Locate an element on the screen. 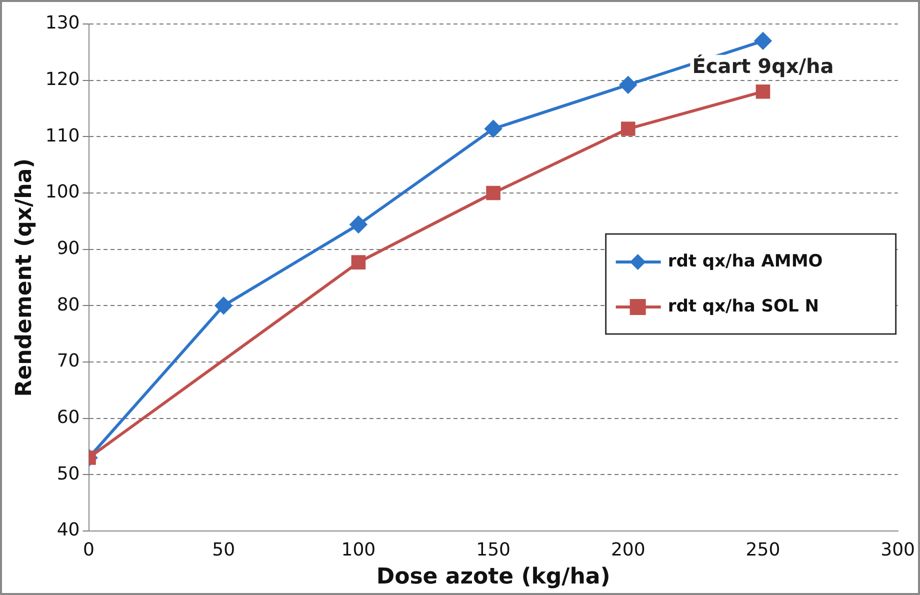 The width and height of the screenshot is (920, 595). y-tick-label: 80 is located at coordinates (68, 305).